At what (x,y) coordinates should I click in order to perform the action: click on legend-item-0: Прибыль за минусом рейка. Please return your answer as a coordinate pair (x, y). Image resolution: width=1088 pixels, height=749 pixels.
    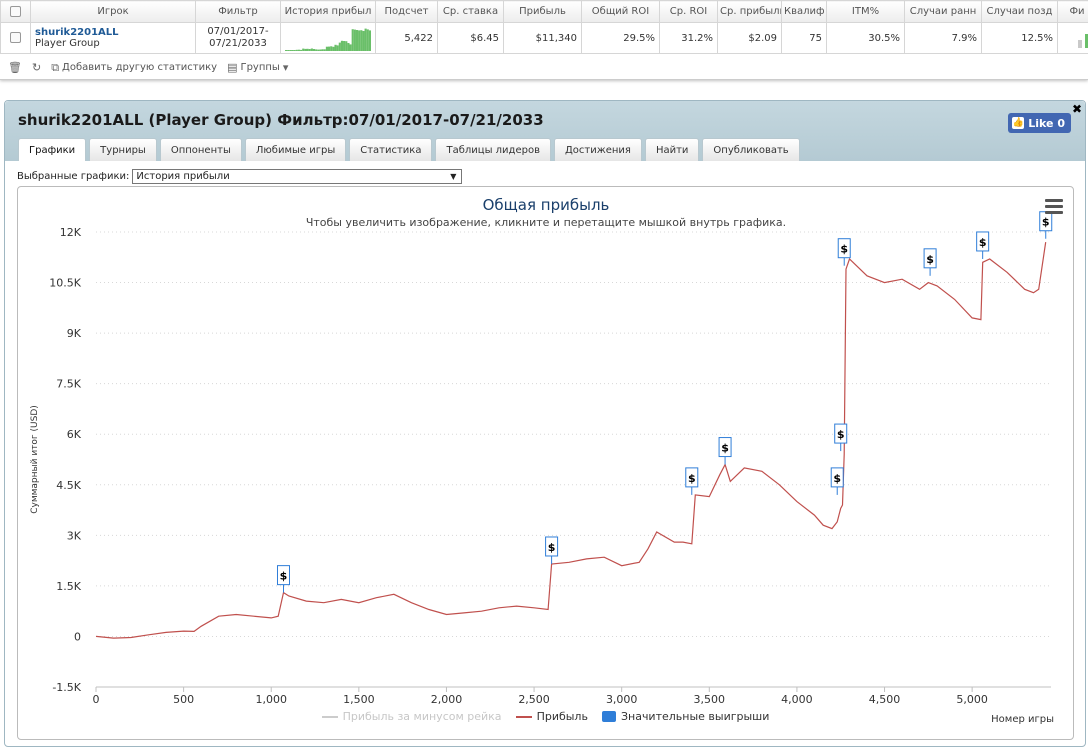
    Looking at the image, I should click on (411, 716).